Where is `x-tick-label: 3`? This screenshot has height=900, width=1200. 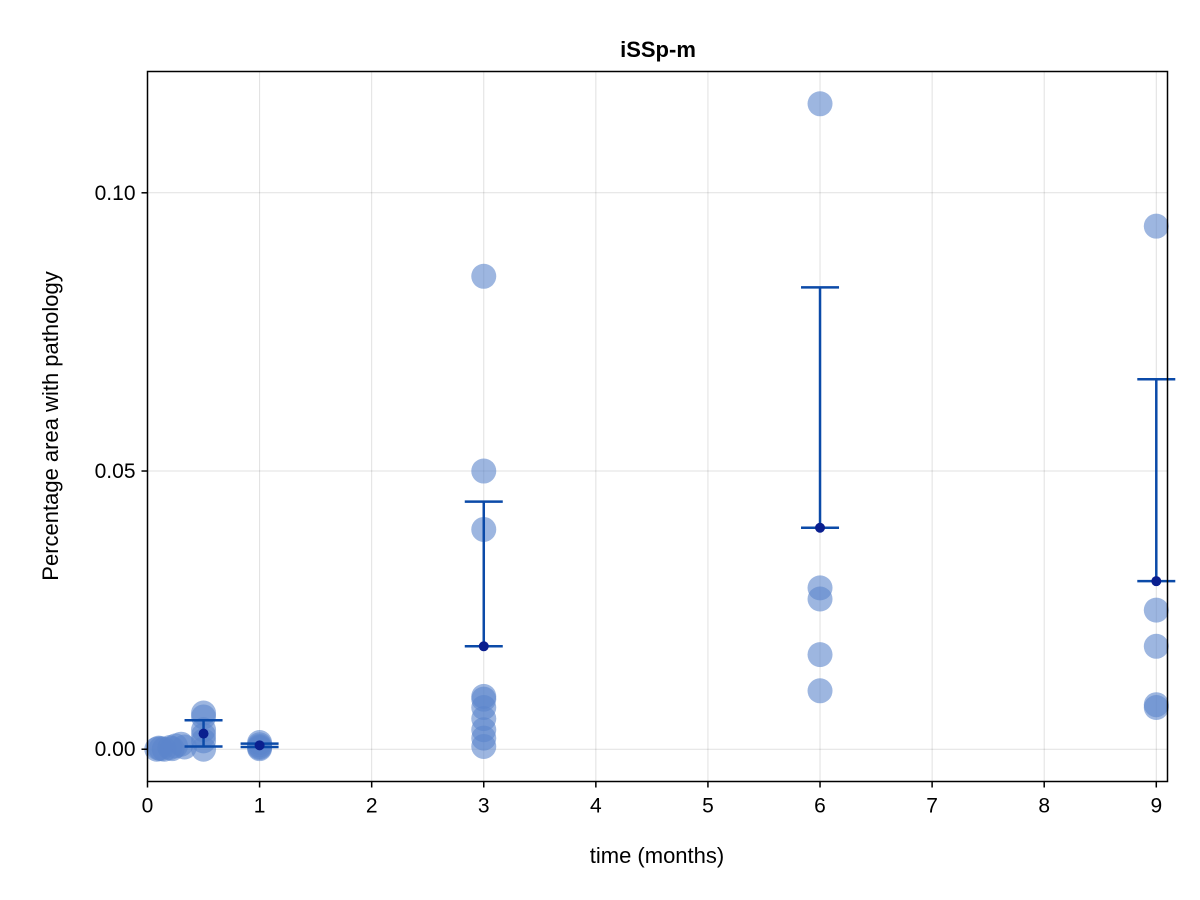
x-tick-label: 3 is located at coordinates (484, 806).